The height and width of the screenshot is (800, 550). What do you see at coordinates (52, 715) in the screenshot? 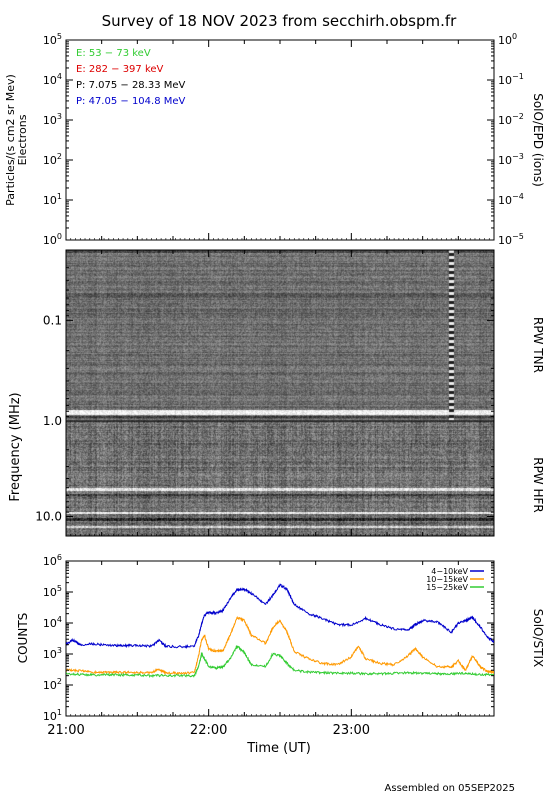
I see `stix-y-tick-label: 10¹` at bounding box center [52, 715].